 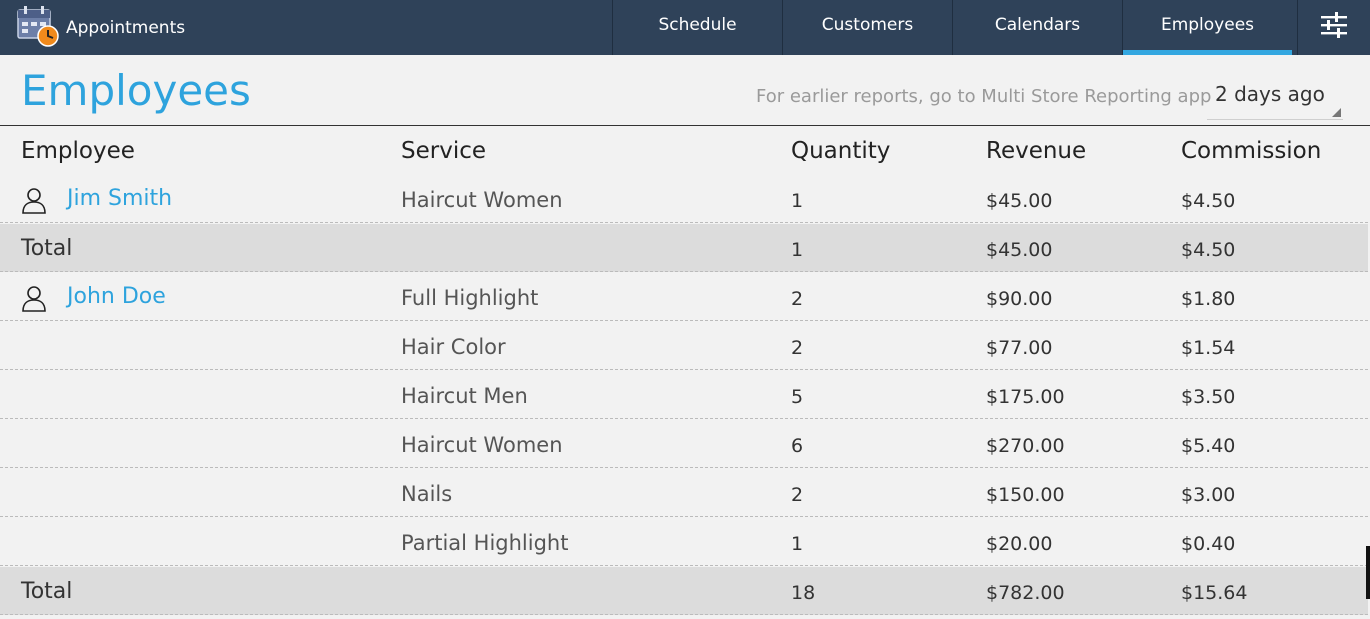 What do you see at coordinates (1025, 397) in the screenshot?
I see `revenue-cell: $175.00` at bounding box center [1025, 397].